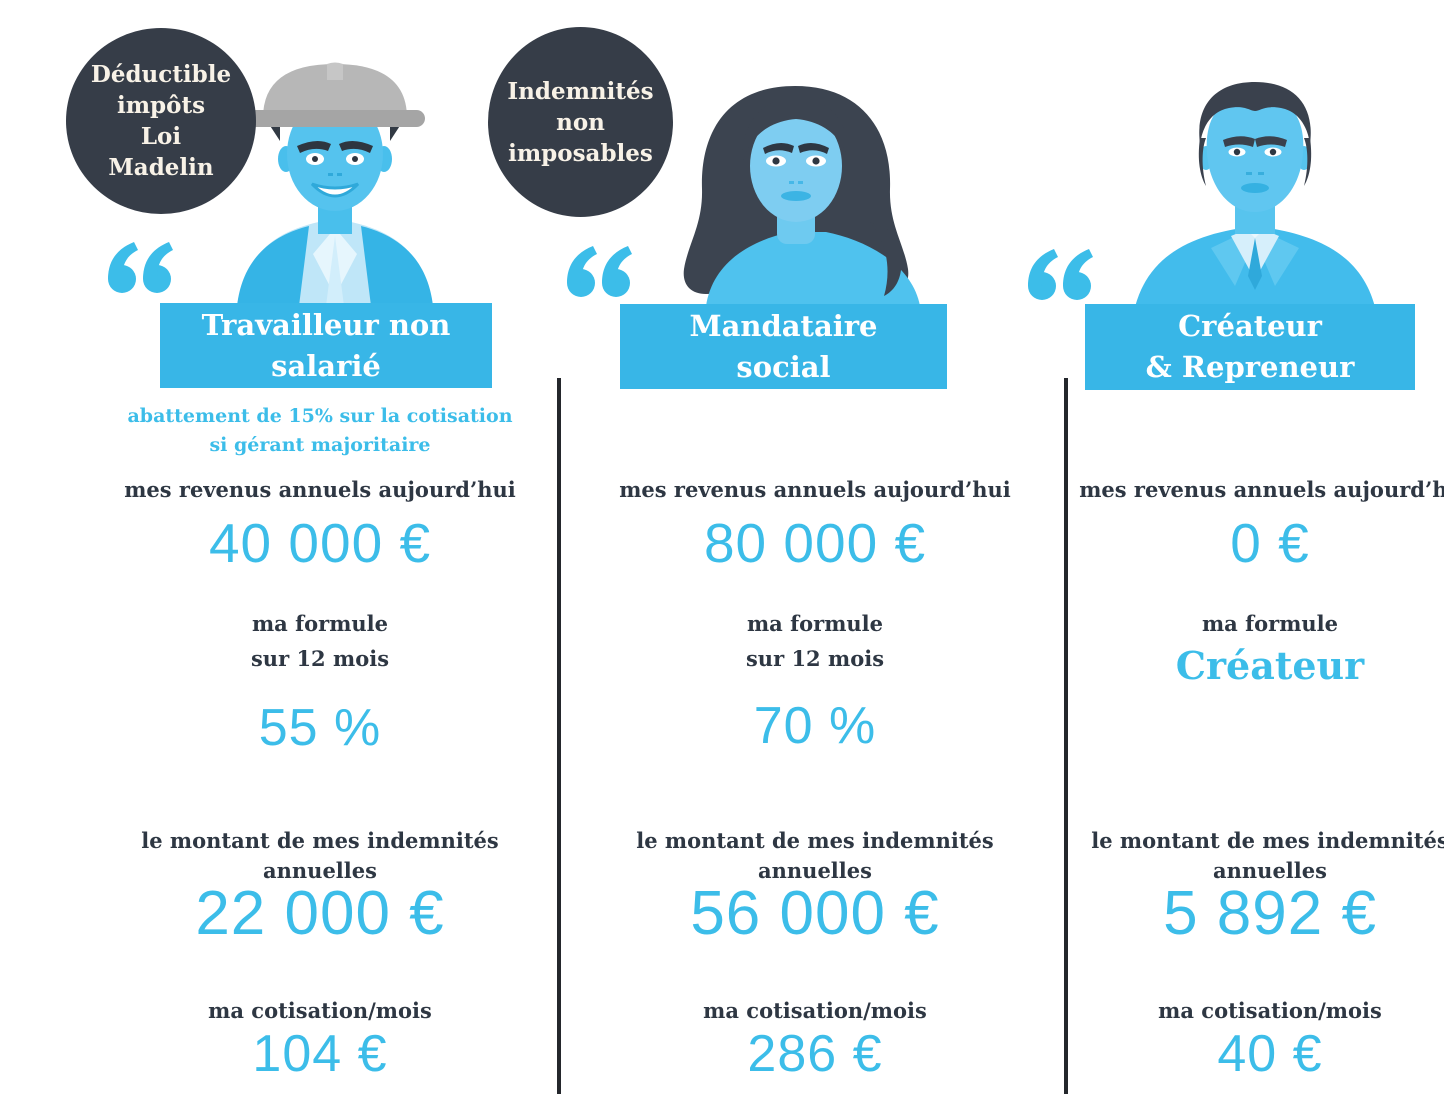 Image resolution: width=1444 pixels, height=1097 pixels. Describe the element at coordinates (1270, 913) in the screenshot. I see `indemnity-value: 5 892 €` at that location.